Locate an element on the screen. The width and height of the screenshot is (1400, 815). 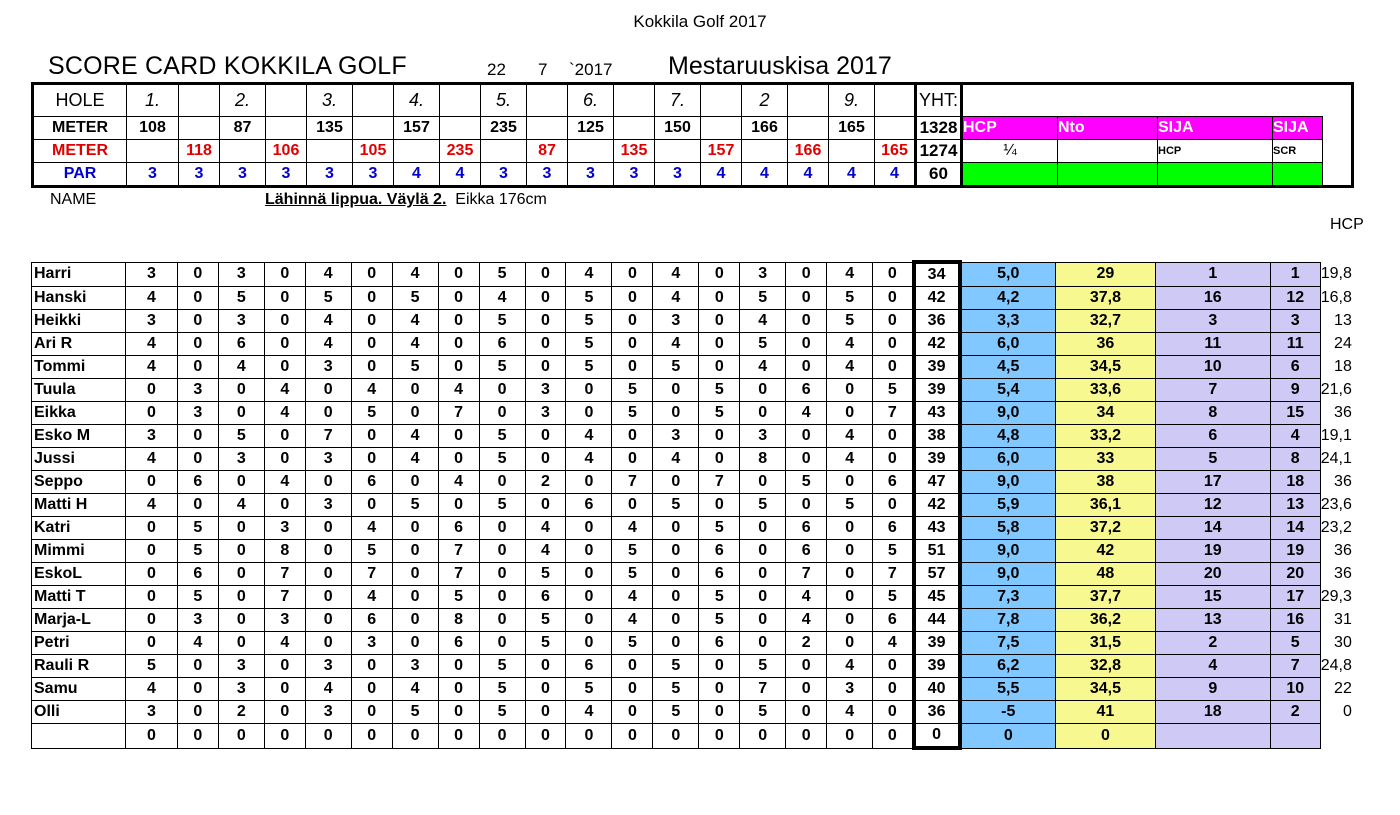
player-row: Jussi 4 0 3 0 3 0 4 0 5 0 4 0 4 0 8 0 4 0 39 6,0 33 5 8 24,1 is located at coordinates (715, 459).